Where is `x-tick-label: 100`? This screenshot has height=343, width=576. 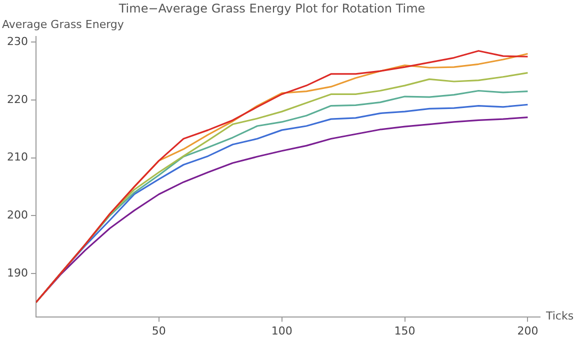 x-tick-label: 100 is located at coordinates (281, 331).